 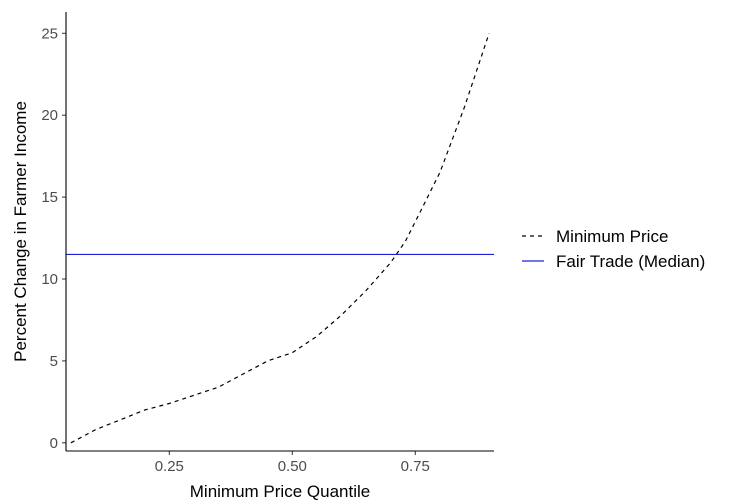 I want to click on y-tick-label: 10, so click(x=49, y=279).